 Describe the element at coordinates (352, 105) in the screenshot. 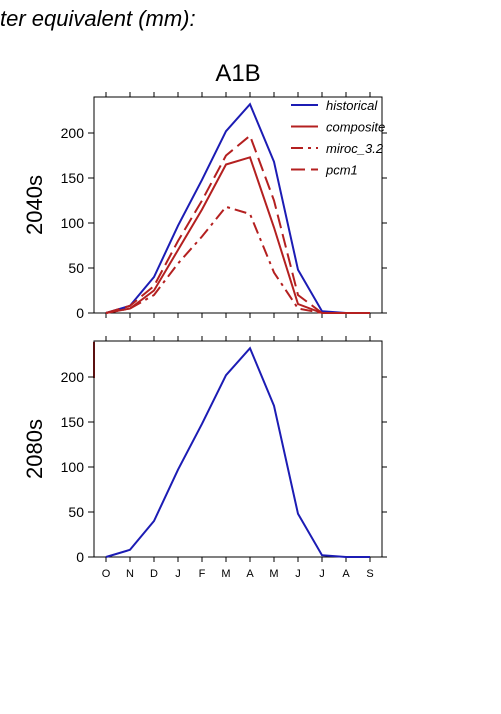

I see `legend-label: historical` at that location.